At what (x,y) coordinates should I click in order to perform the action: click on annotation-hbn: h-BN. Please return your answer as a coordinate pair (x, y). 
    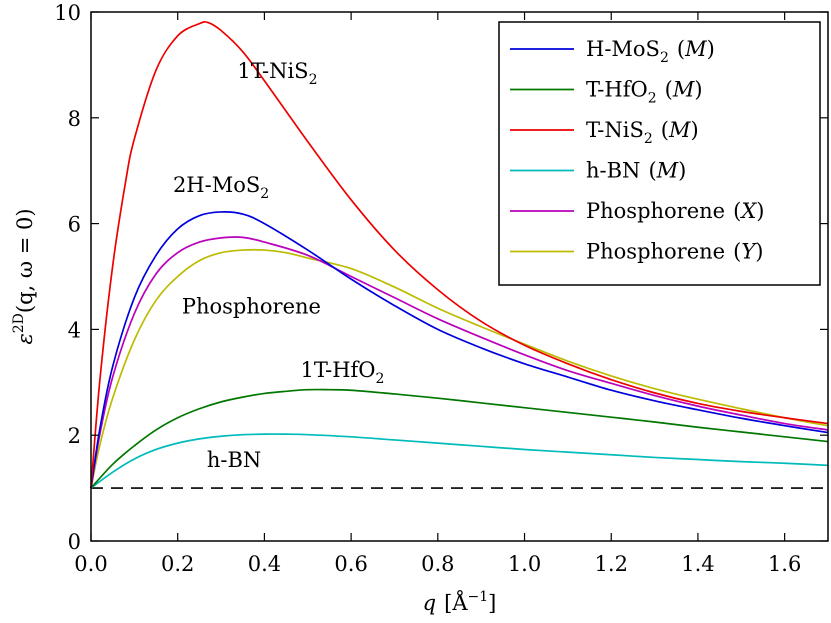
    Looking at the image, I should click on (234, 460).